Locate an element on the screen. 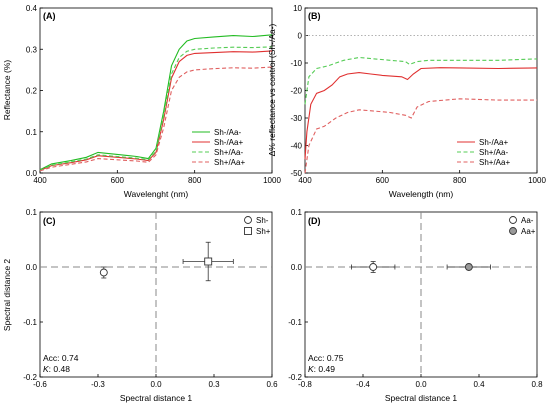  panel-c-legend-label: Sh- is located at coordinates (262, 220).